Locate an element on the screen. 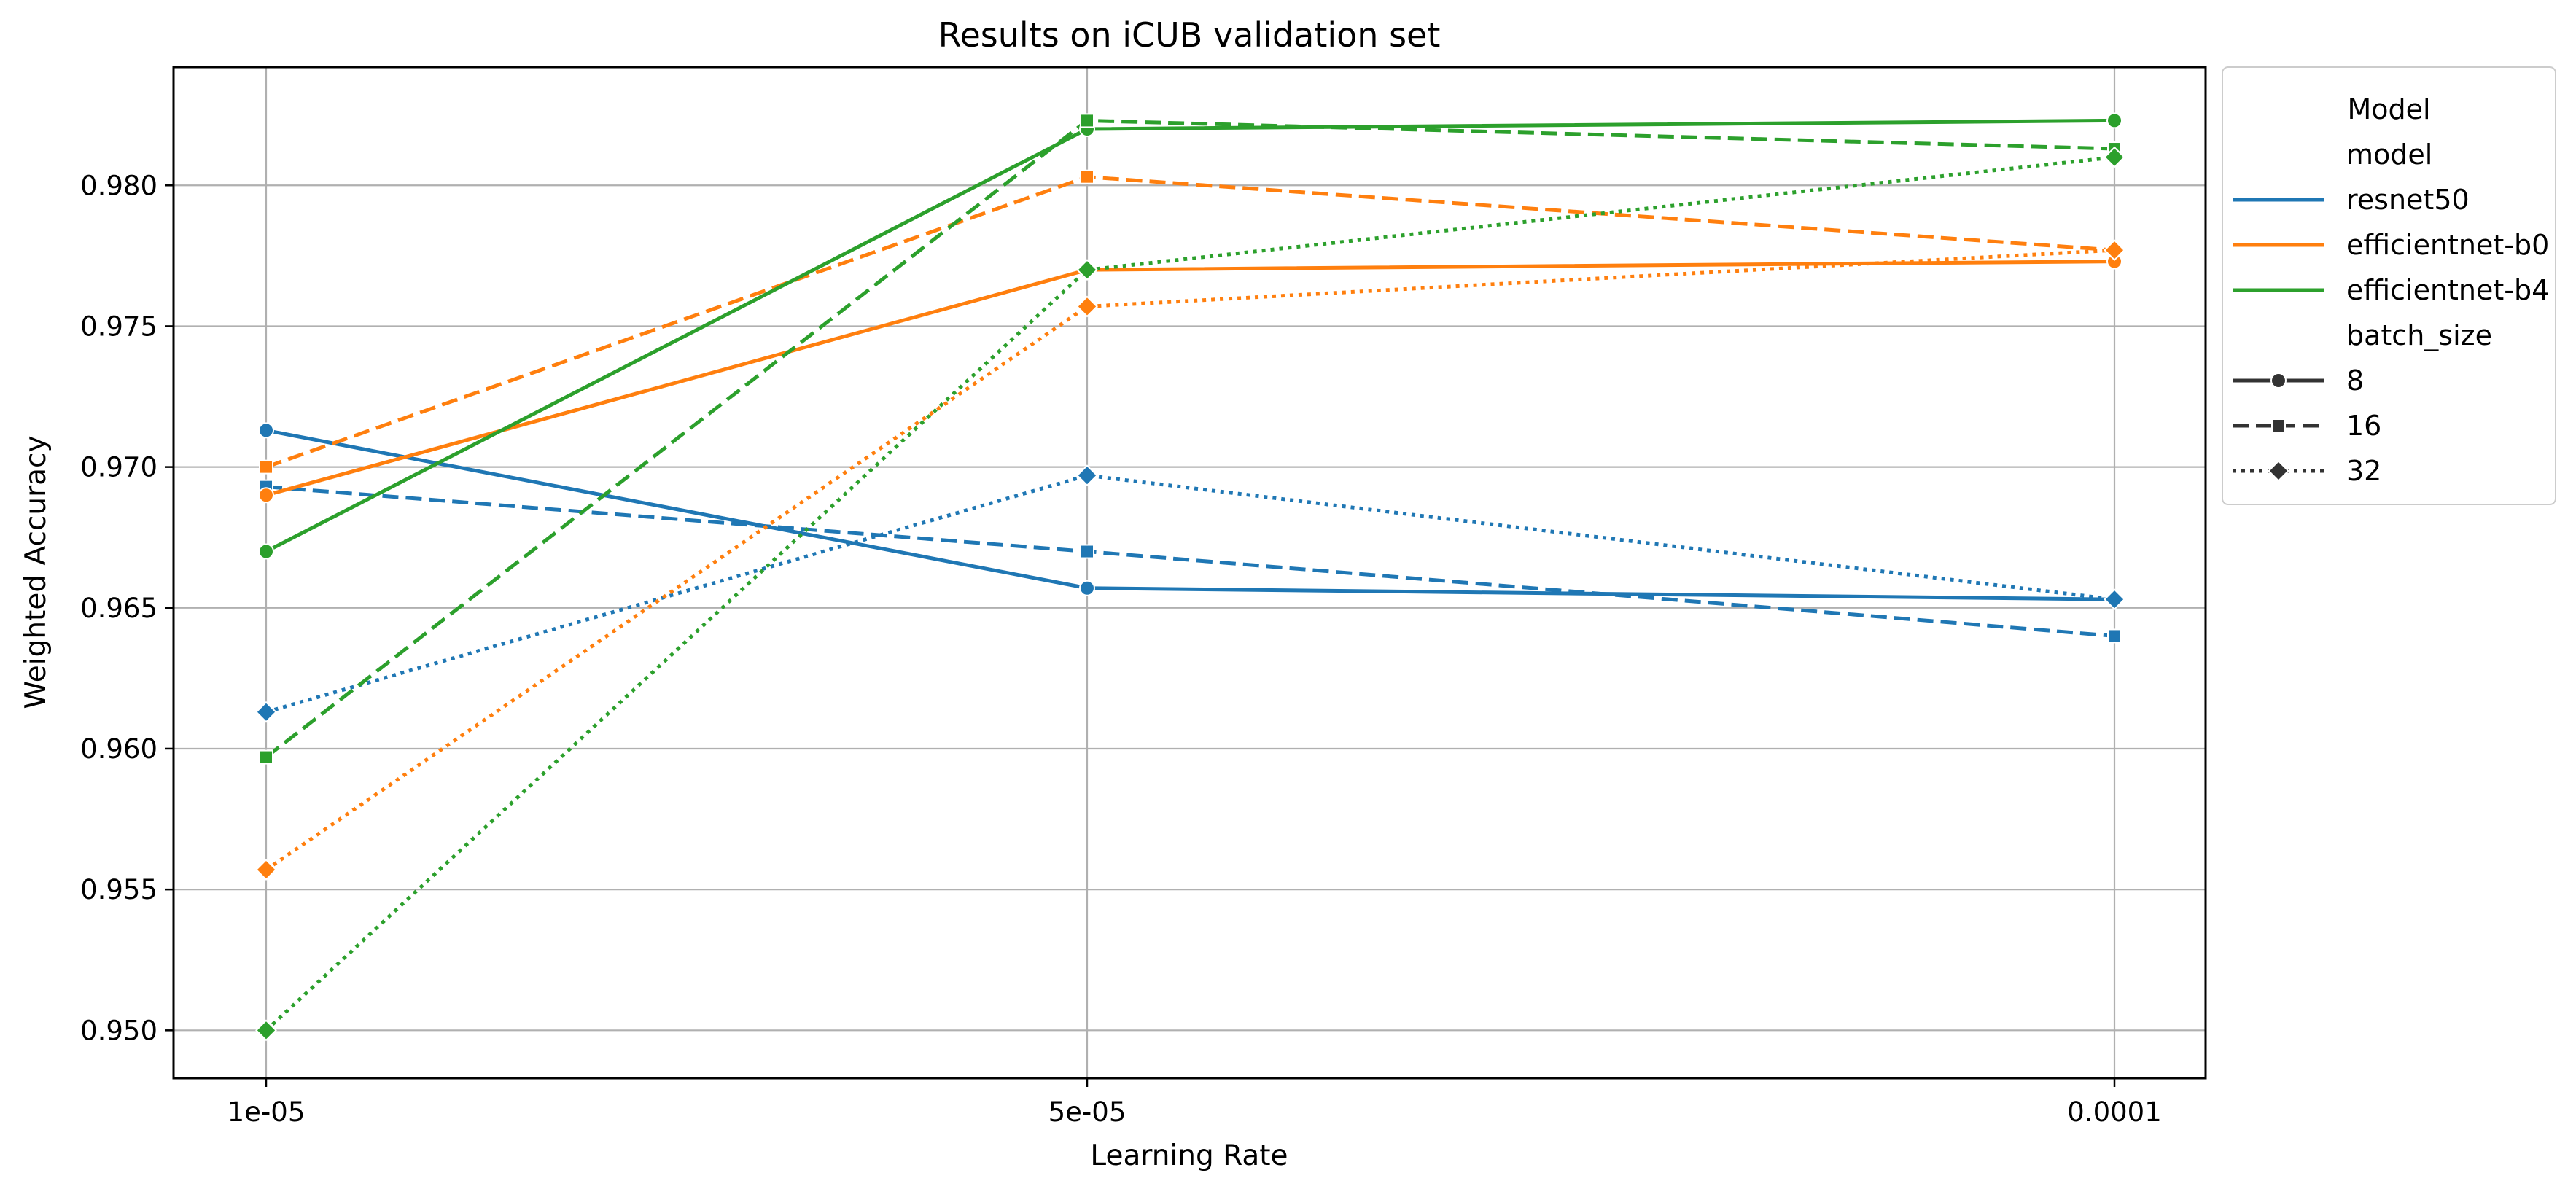 The width and height of the screenshot is (2576, 1197). legend-hue-title: model is located at coordinates (2389, 155).